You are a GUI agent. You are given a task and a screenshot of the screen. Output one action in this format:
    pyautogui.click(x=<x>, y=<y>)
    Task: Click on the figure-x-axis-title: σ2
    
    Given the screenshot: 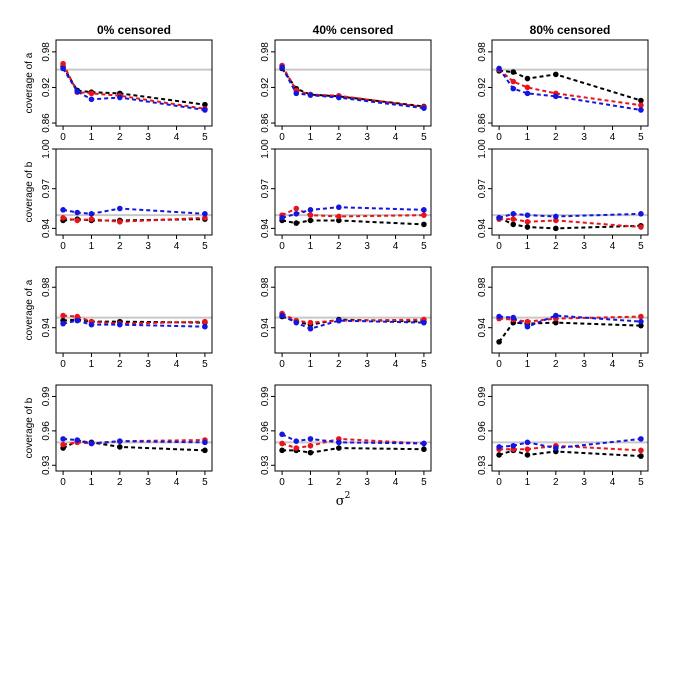 What is the action you would take?
    pyautogui.click(x=343, y=500)
    